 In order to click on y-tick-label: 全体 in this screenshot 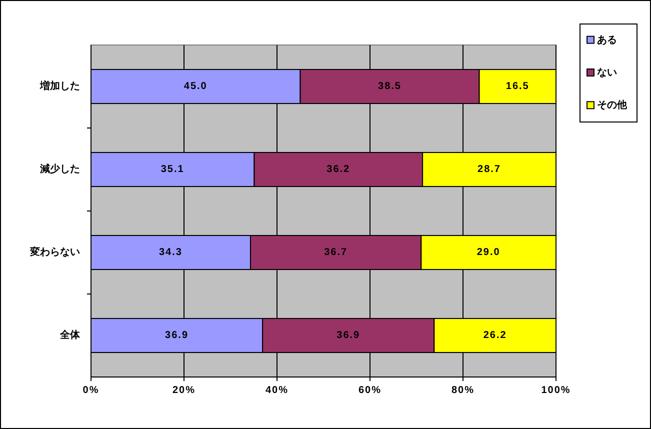, I will do `click(70, 335)`.